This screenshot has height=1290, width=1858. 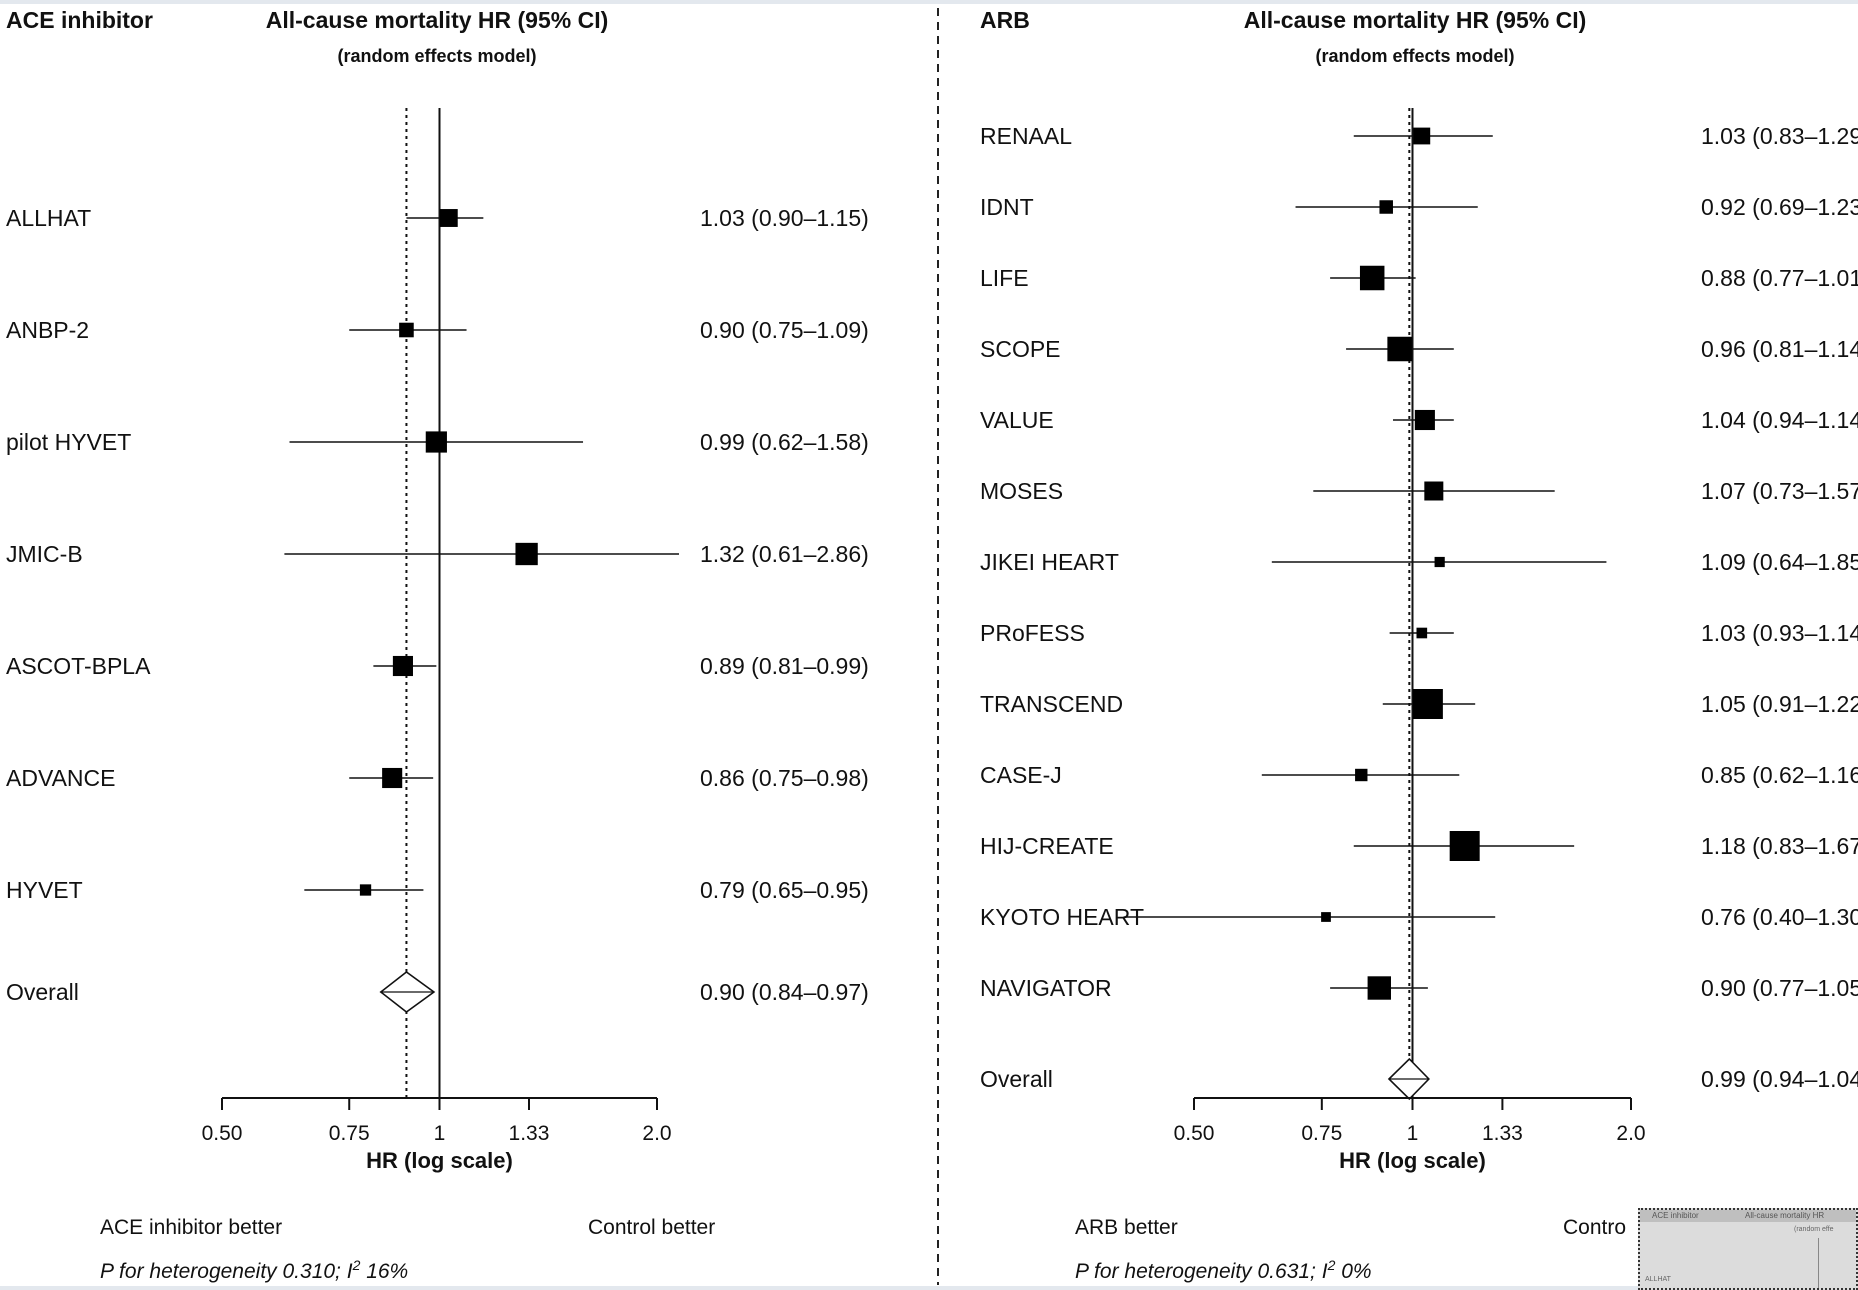 What do you see at coordinates (1046, 988) in the screenshot?
I see `study-label: NAVIGATOR` at bounding box center [1046, 988].